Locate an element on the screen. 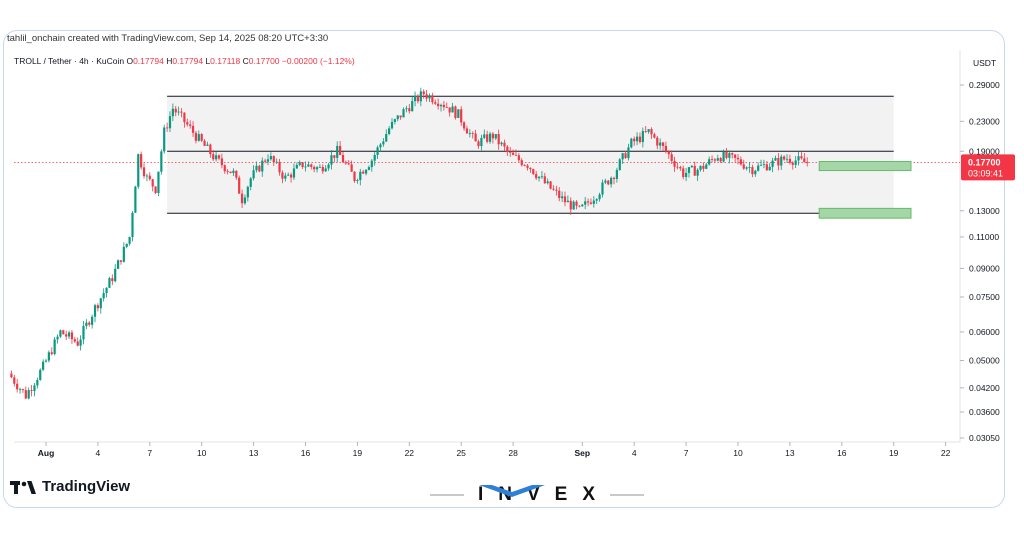  y-tick-label: 0.04200 is located at coordinates (984, 388).